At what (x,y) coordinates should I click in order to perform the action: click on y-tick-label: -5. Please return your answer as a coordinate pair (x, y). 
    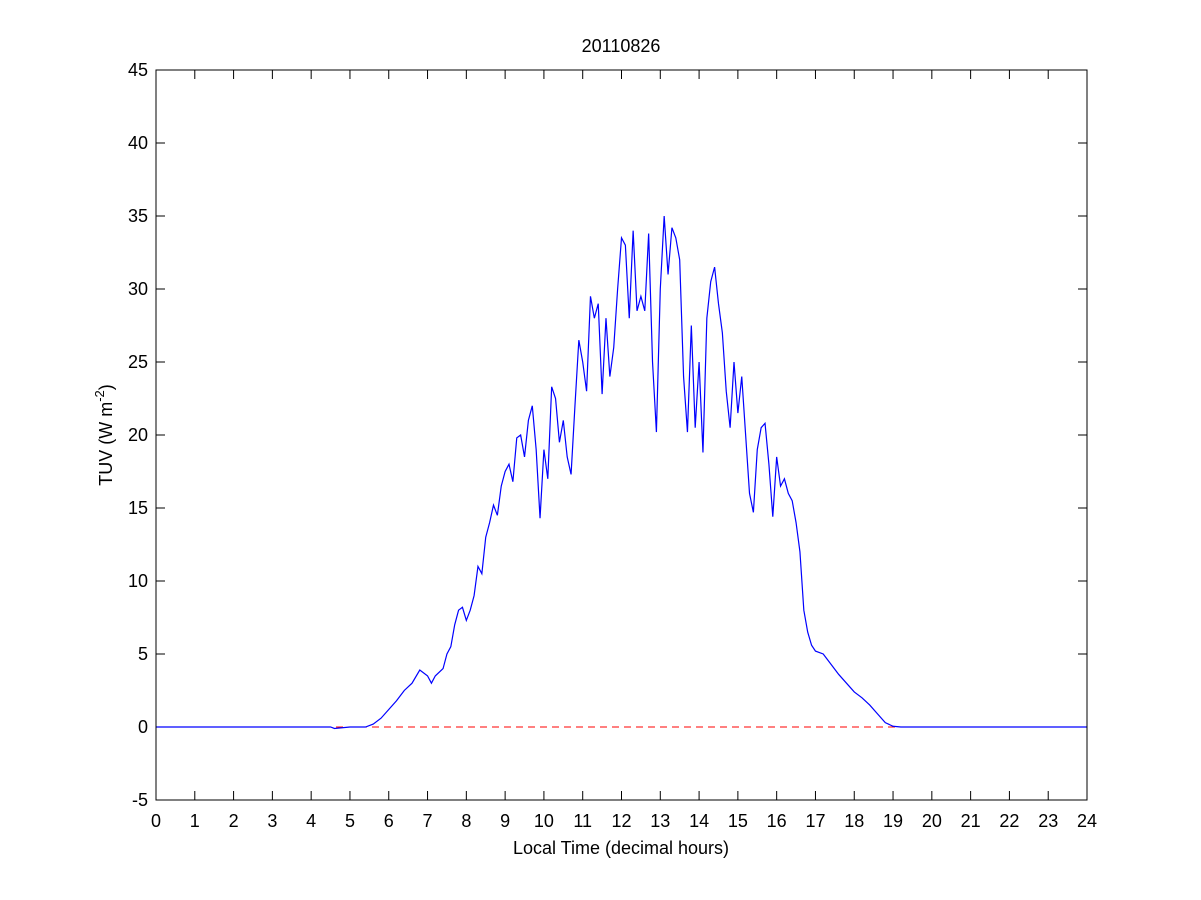
    Looking at the image, I should click on (140, 800).